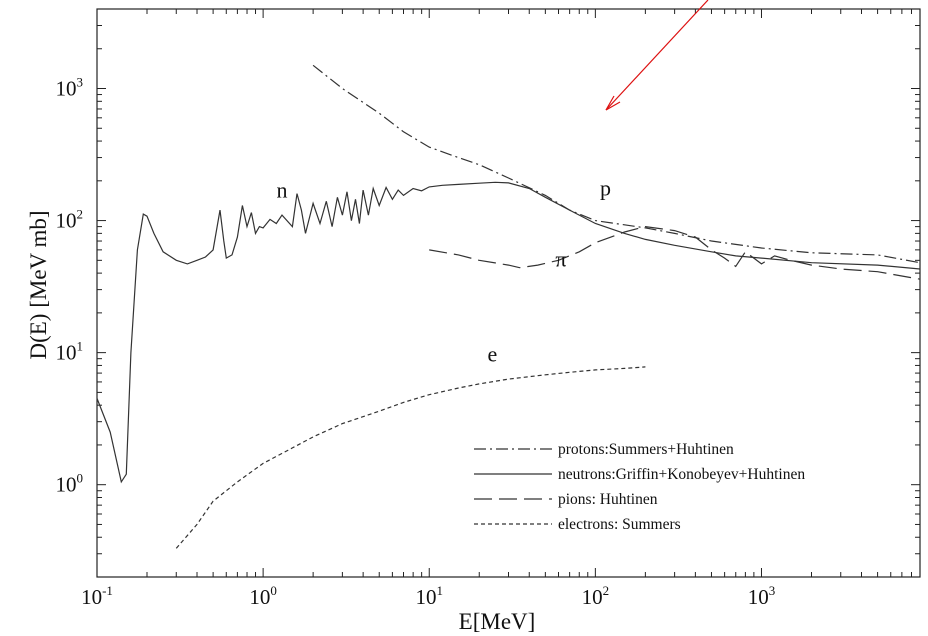 Image resolution: width=928 pixels, height=636 pixels. What do you see at coordinates (263, 596) in the screenshot?
I see `x-tick-label: 10⁰` at bounding box center [263, 596].